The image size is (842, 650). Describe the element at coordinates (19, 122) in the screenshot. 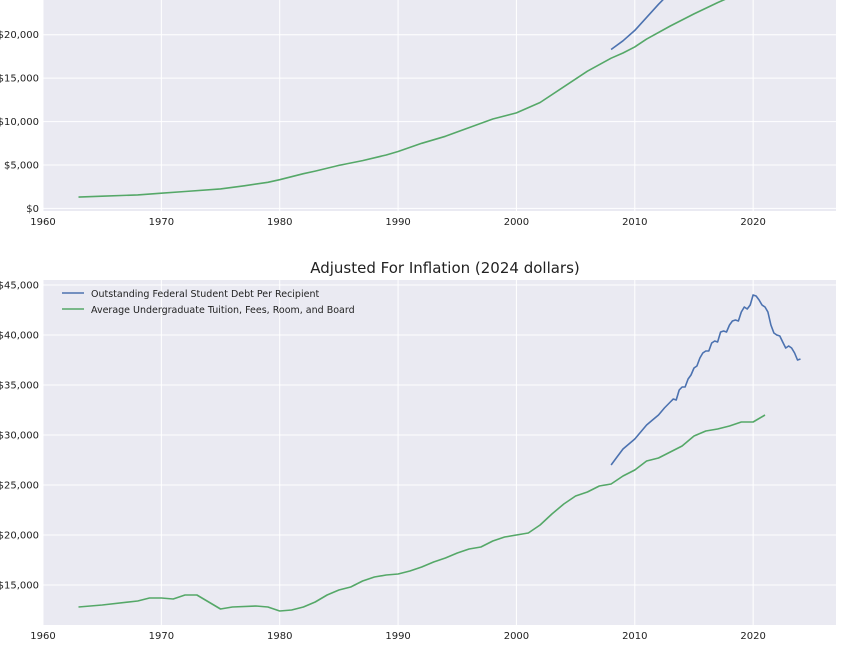

I see `y-tick-label: $10,000` at that location.